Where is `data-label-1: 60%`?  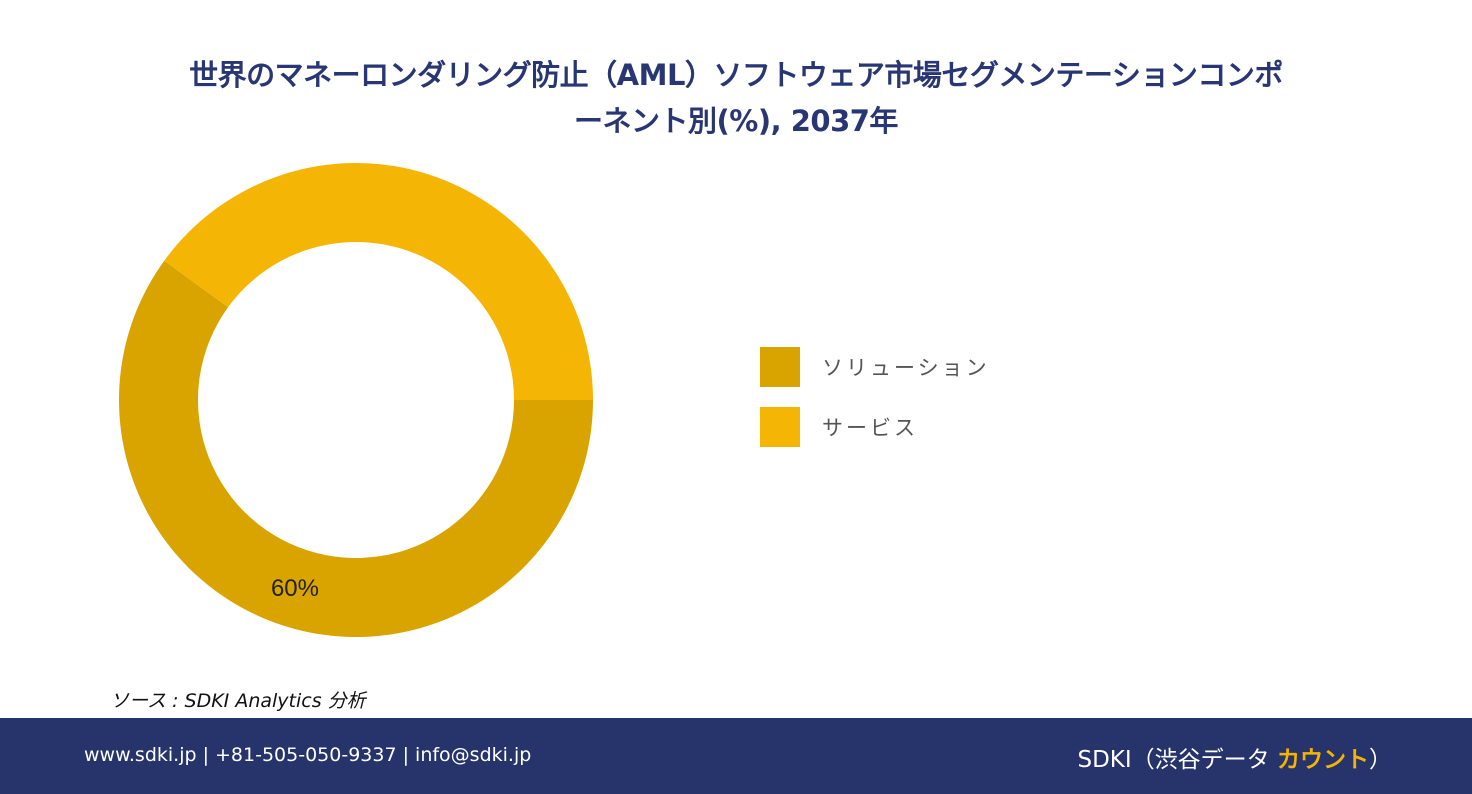
data-label-1: 60% is located at coordinates (295, 588).